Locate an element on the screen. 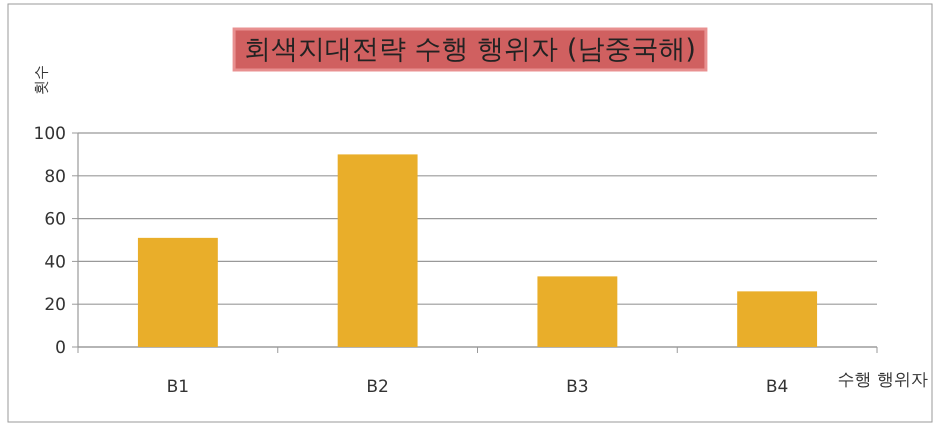  y-axis-title: 횟수 is located at coordinates (41, 80).